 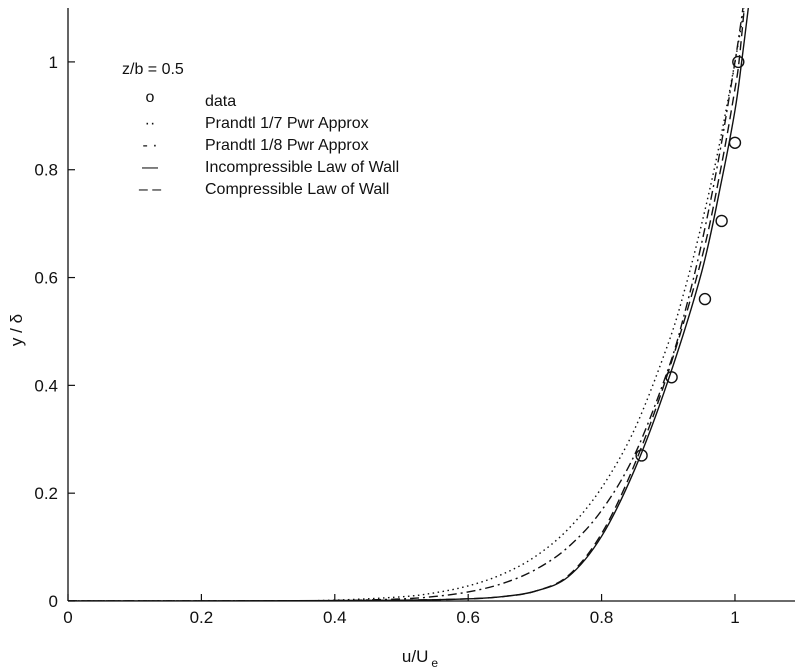 What do you see at coordinates (149, 145) in the screenshot?
I see `legend-glyph-prandtl-1-8-pwr-approx: - ·` at bounding box center [149, 145].